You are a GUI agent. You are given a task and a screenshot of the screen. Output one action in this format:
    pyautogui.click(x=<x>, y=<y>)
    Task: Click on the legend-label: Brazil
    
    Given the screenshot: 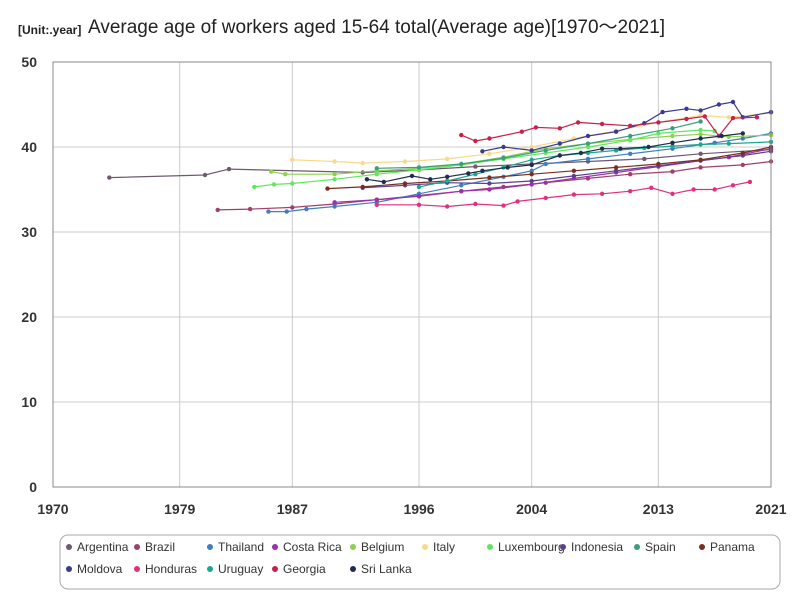 What is the action you would take?
    pyautogui.click(x=160, y=547)
    